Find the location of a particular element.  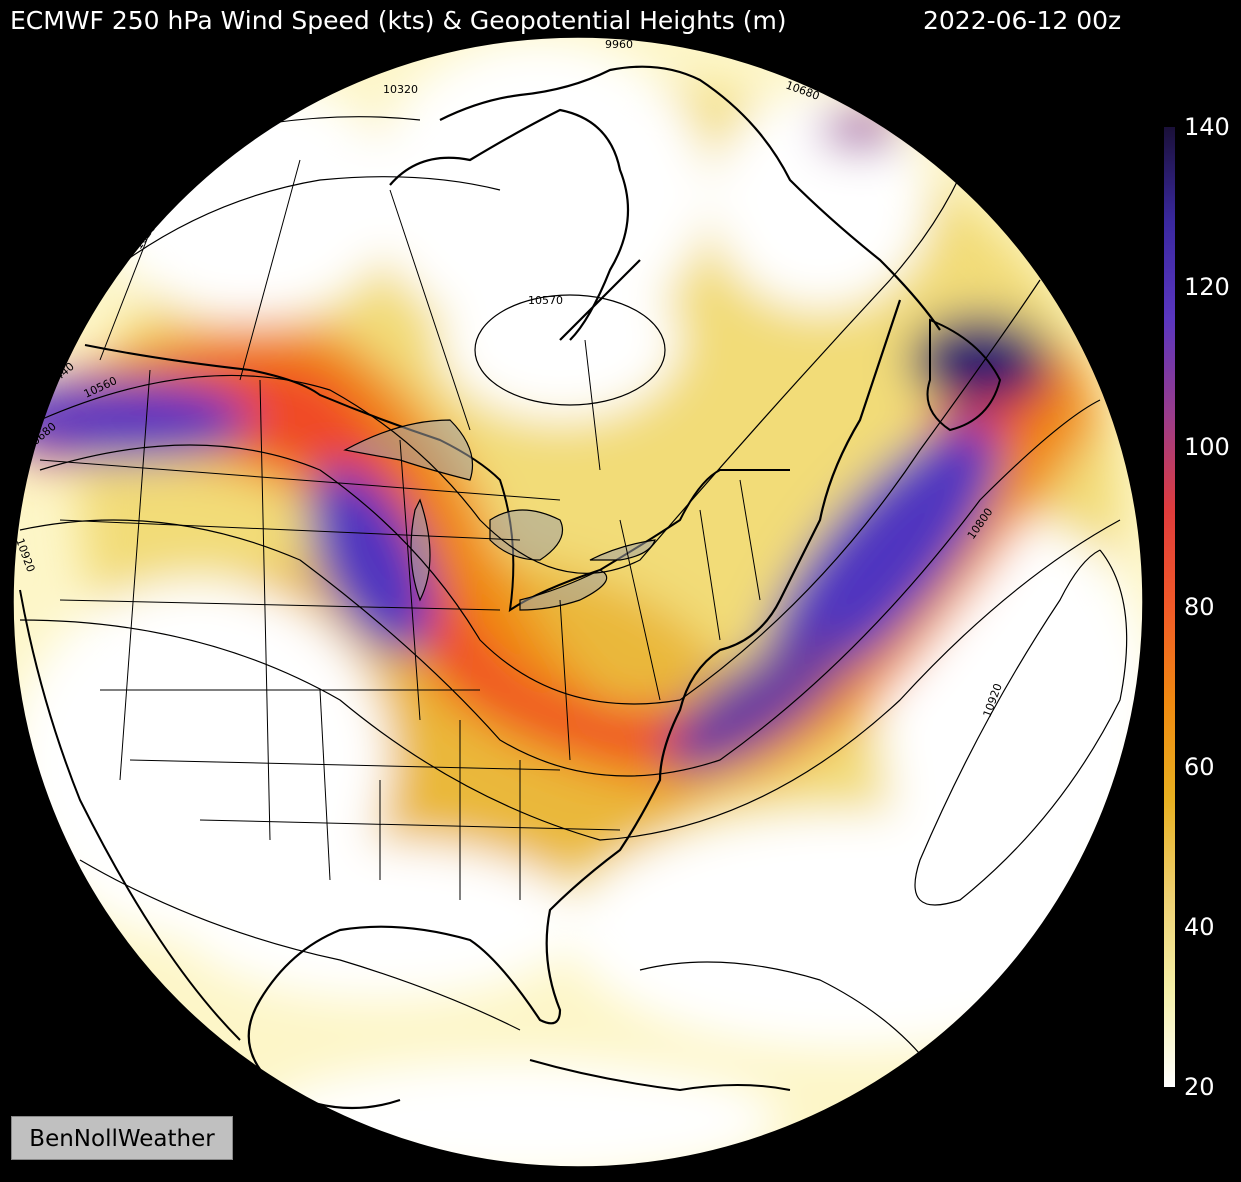

wind-speed-colorbar is located at coordinates (1169, 607).